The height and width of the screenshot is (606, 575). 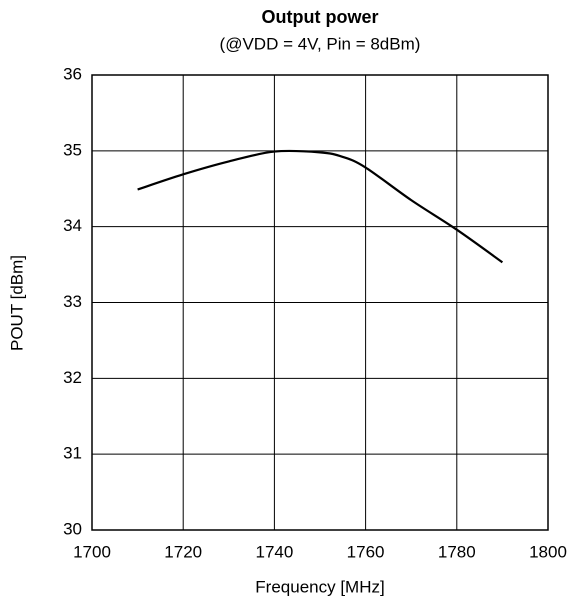 I want to click on y-tick-label: 34, so click(x=72, y=225).